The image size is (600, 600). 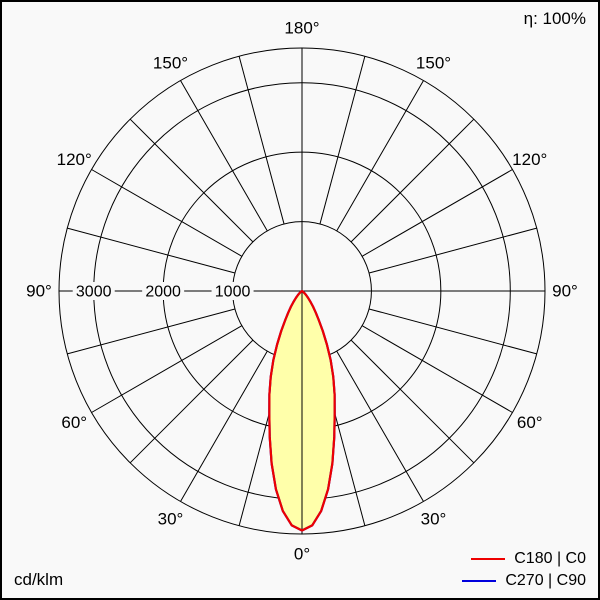 I want to click on units-label: cd/klm, so click(x=39, y=579).